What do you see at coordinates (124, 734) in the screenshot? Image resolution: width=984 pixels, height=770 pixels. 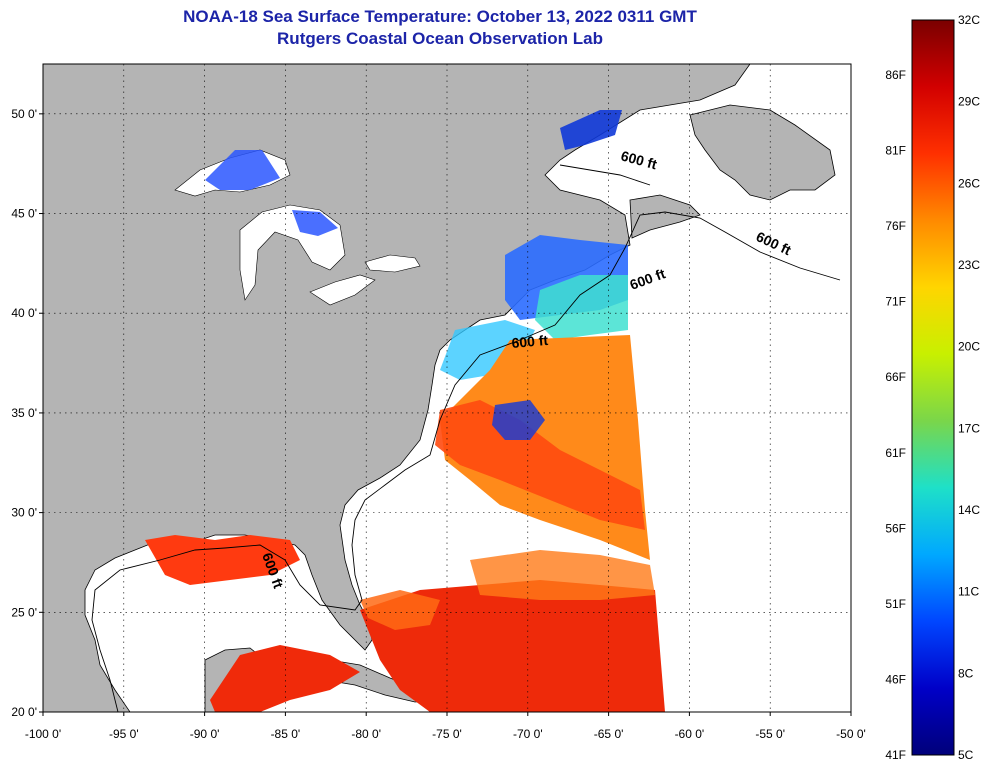 I see `lon-tick-label: -95 0'` at bounding box center [124, 734].